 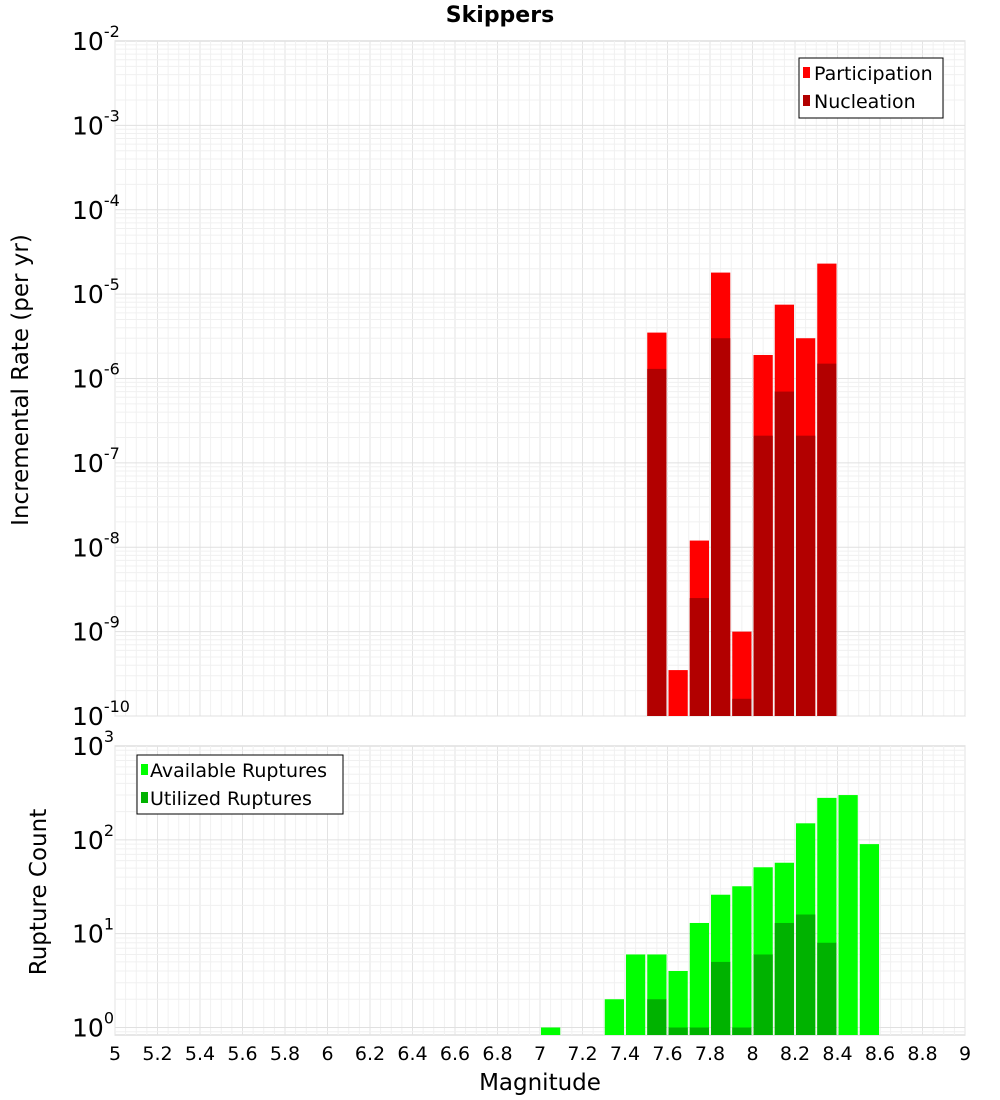 What do you see at coordinates (880, 1054) in the screenshot?
I see `x-tick-label: 8.6` at bounding box center [880, 1054].